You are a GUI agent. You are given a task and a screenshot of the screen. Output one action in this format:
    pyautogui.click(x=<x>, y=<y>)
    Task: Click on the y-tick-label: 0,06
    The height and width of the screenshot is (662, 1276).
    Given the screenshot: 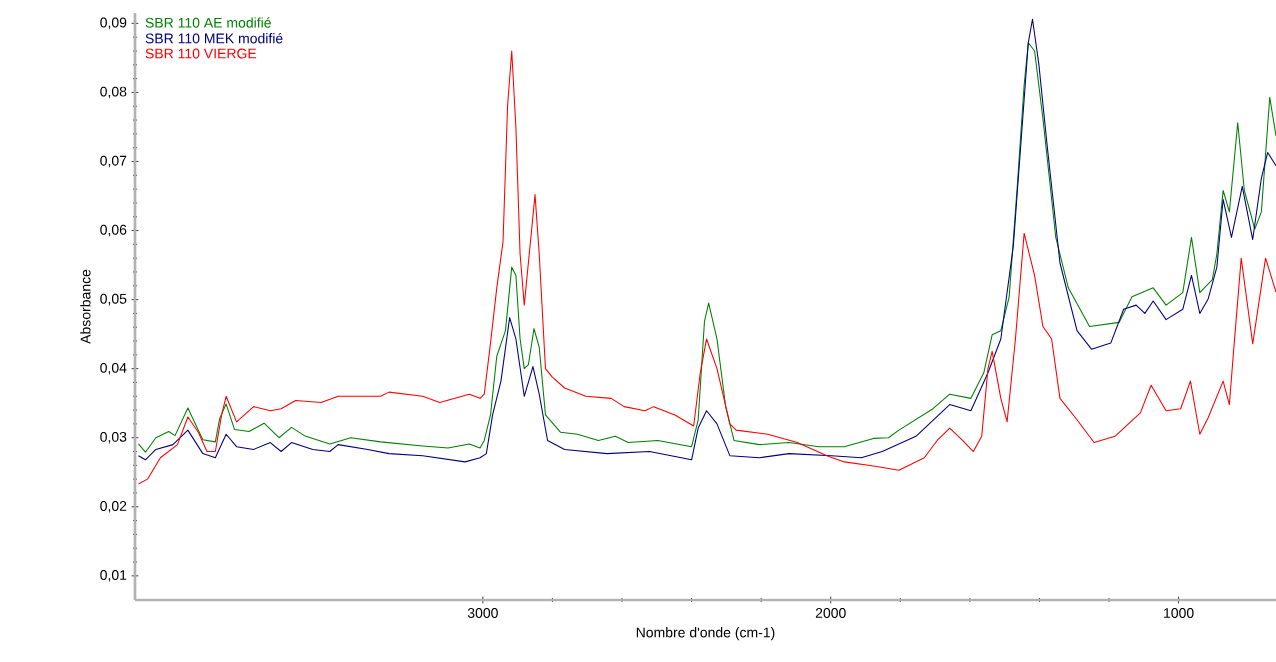 What is the action you would take?
    pyautogui.click(x=113, y=230)
    